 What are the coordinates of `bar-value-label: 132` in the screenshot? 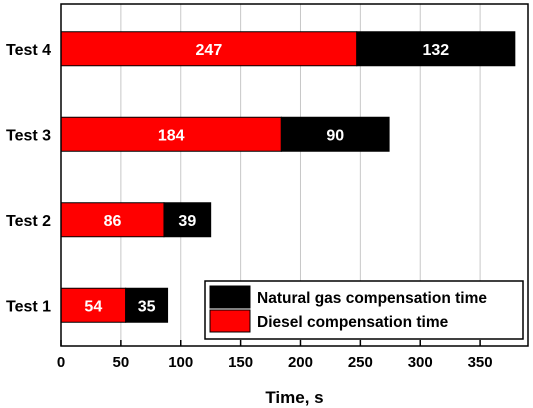 It's located at (435, 50).